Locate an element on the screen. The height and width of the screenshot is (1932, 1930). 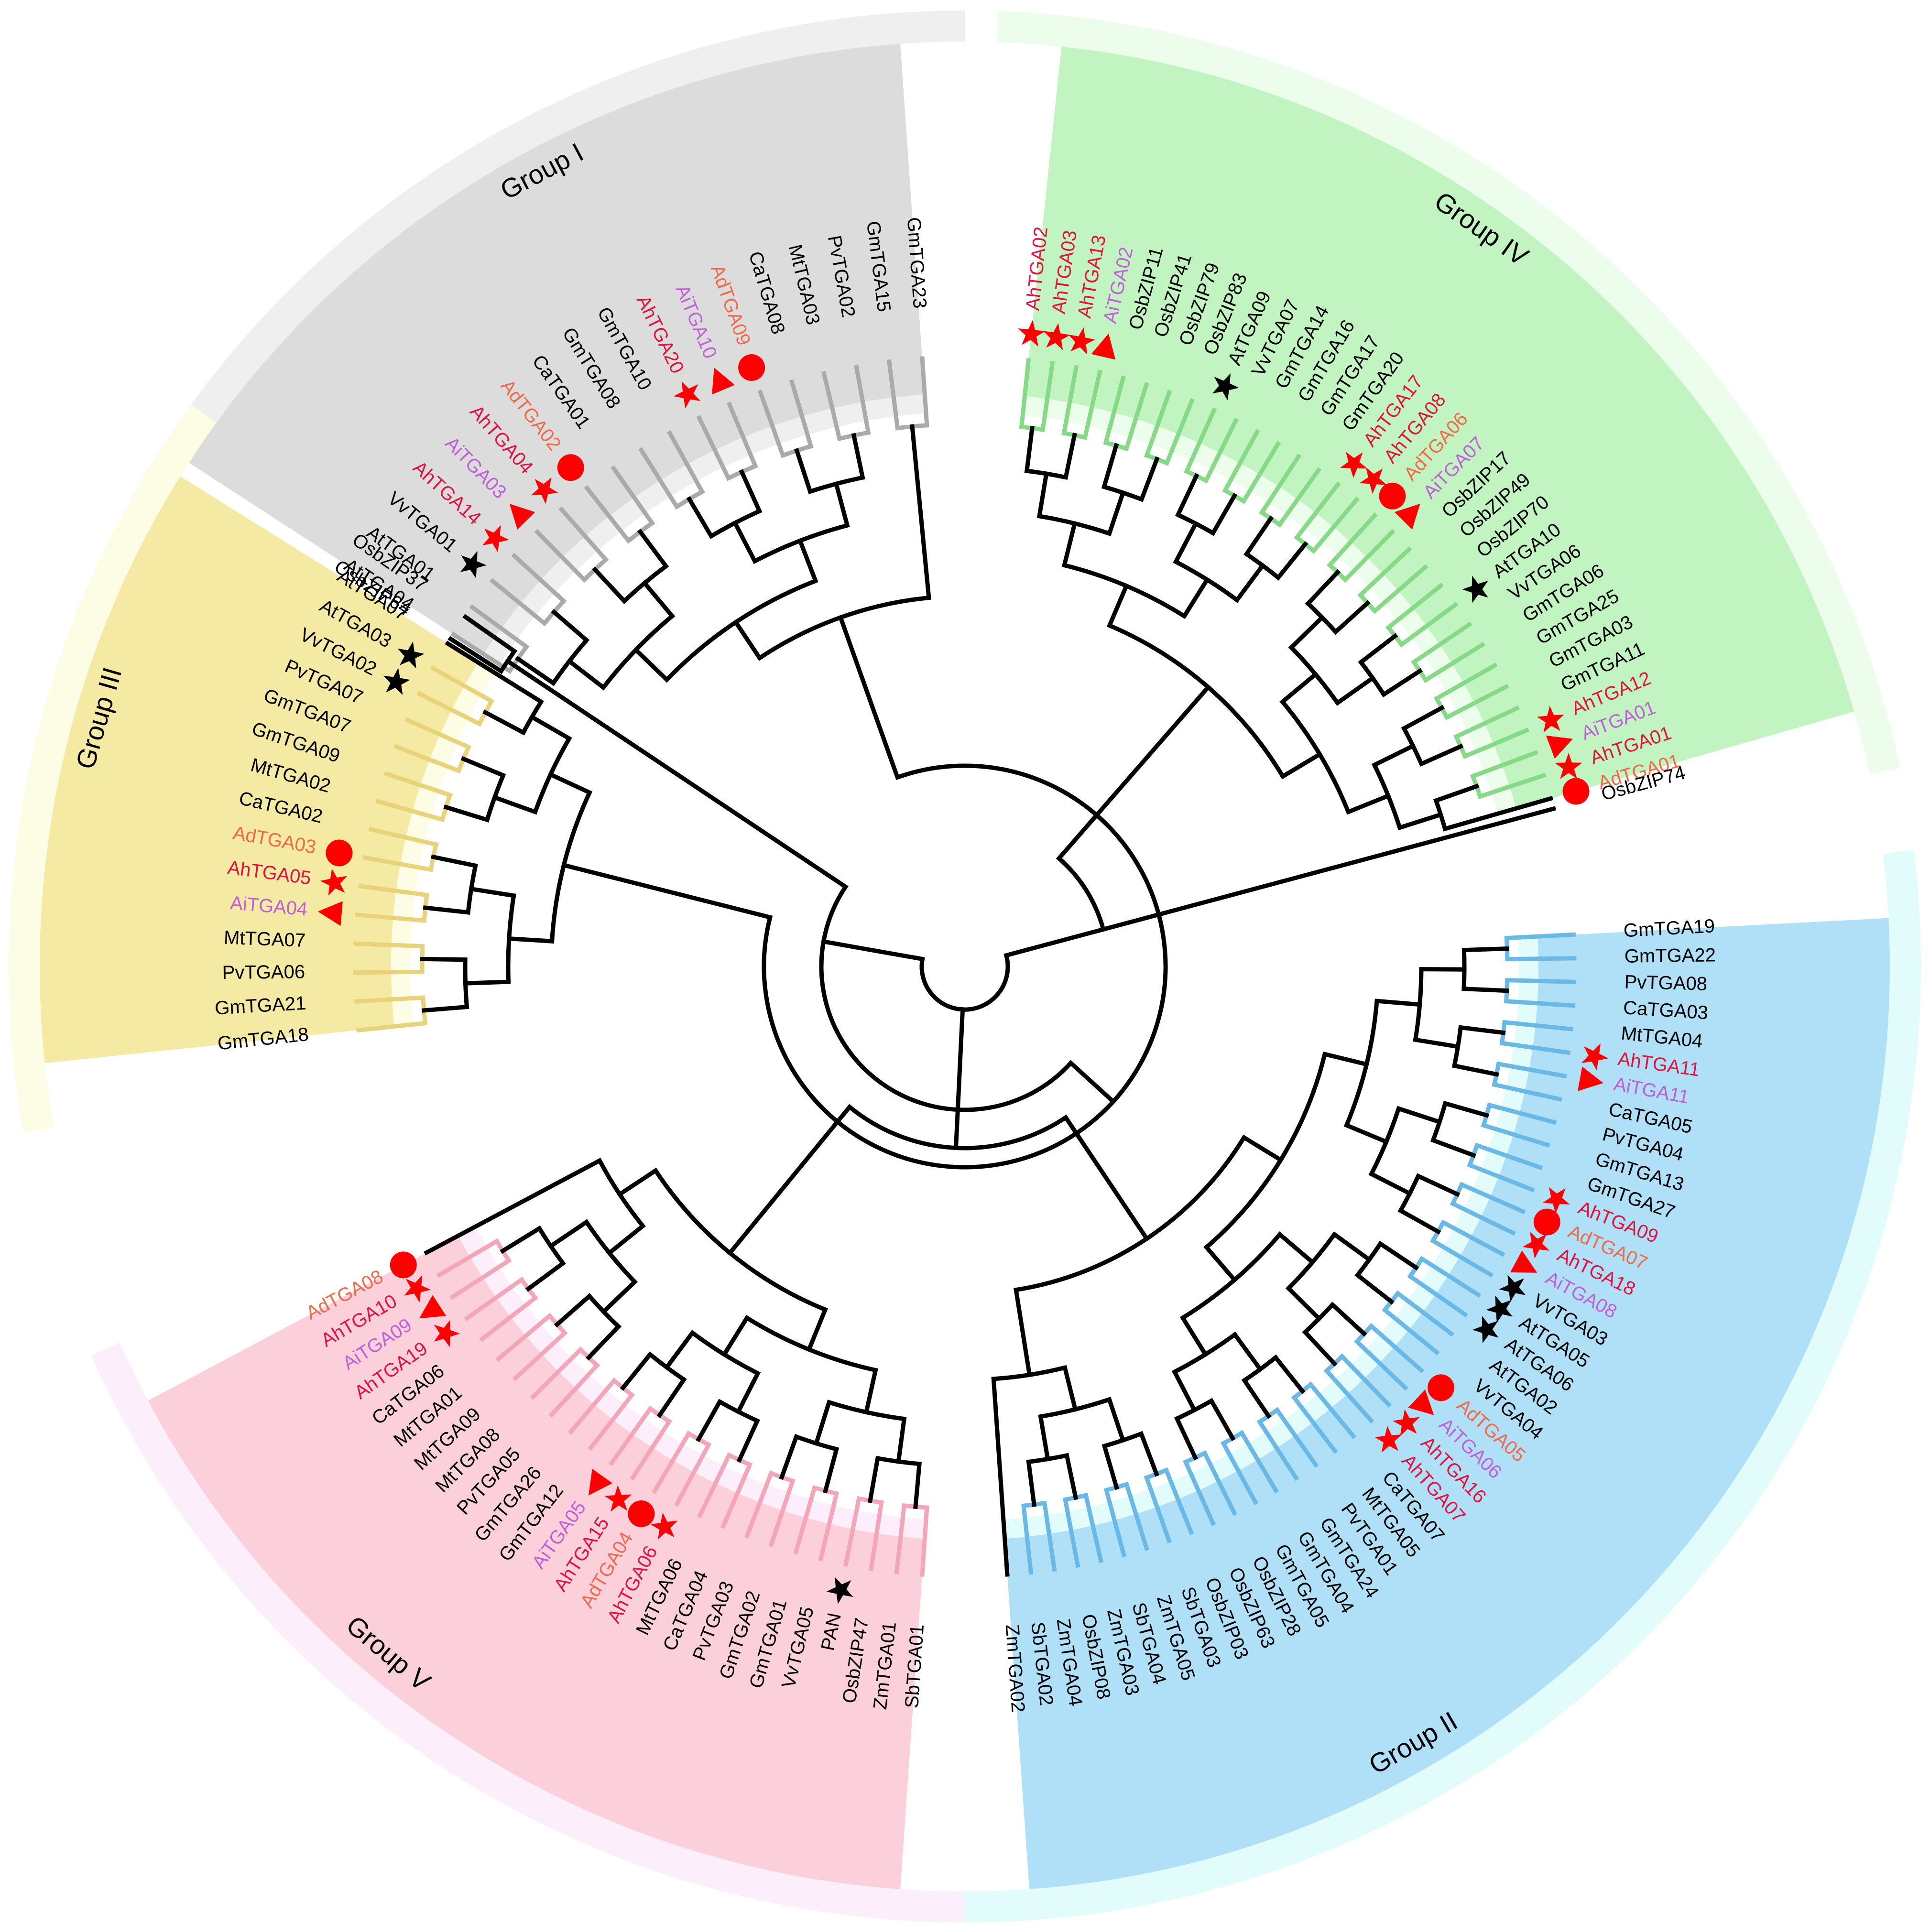
leaf-label: GmTGA22 is located at coordinates (1671, 955).